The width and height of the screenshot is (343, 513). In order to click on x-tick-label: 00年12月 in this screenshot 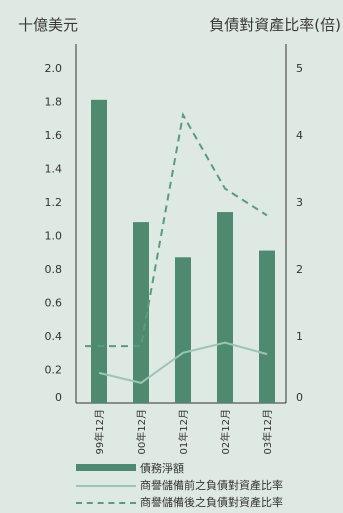, I will do `click(141, 431)`.